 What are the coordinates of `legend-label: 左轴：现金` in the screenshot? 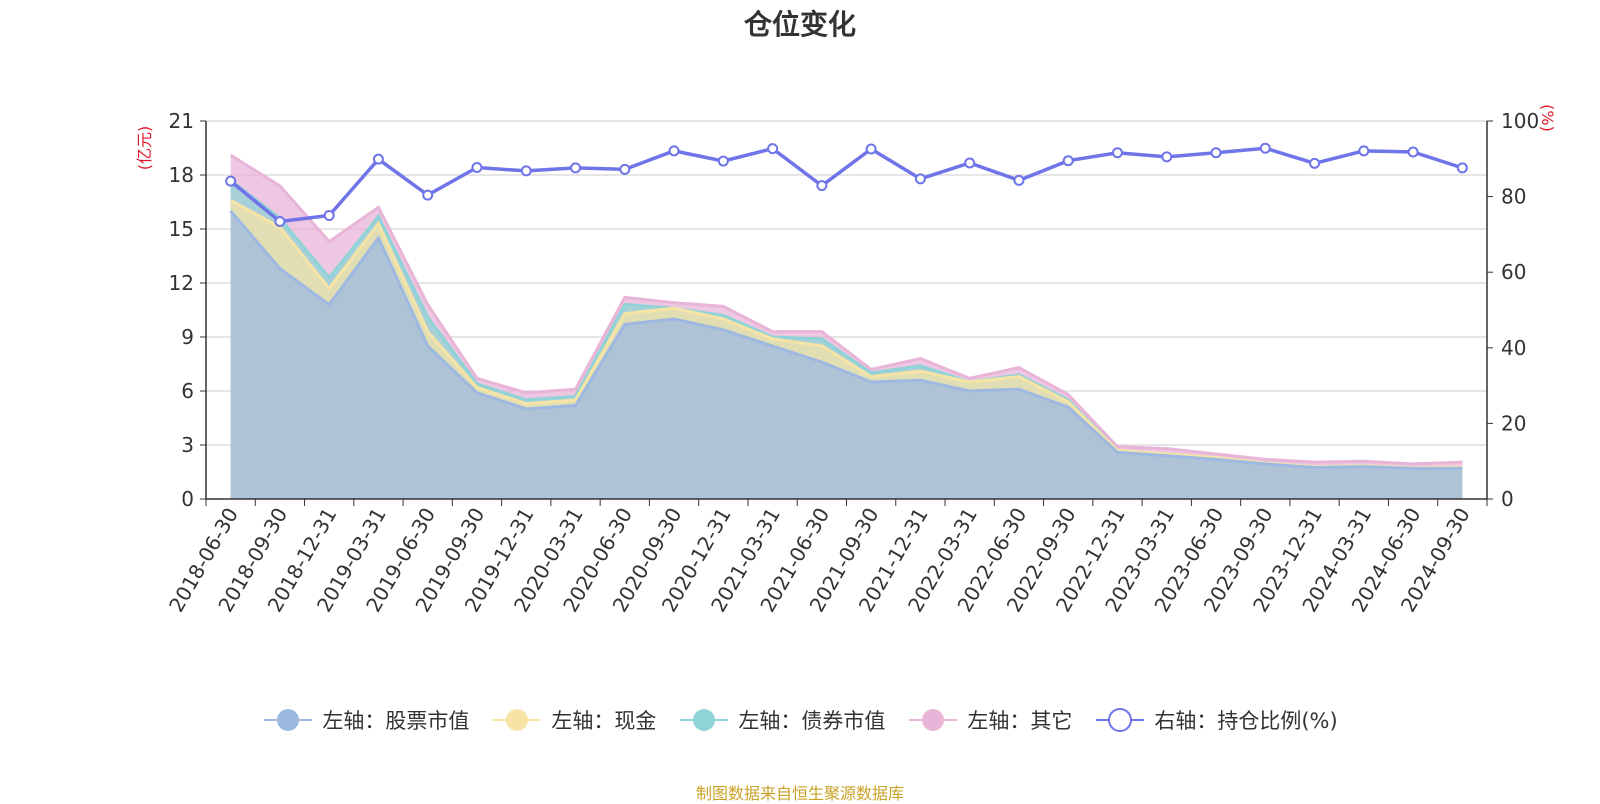 It's located at (604, 721).